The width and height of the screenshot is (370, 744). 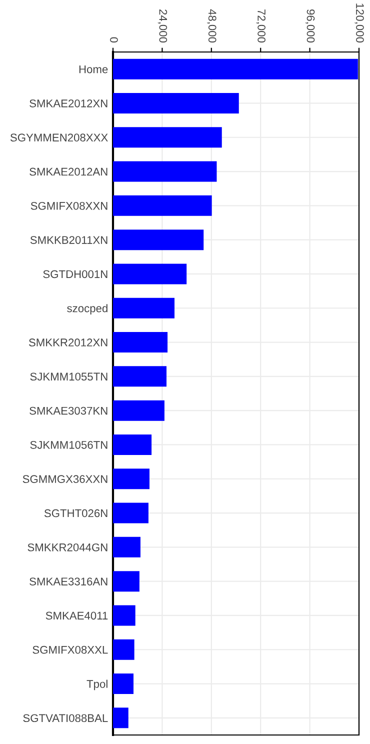 I want to click on y-tick-label: SGYMMEN208XXX, so click(x=59, y=138).